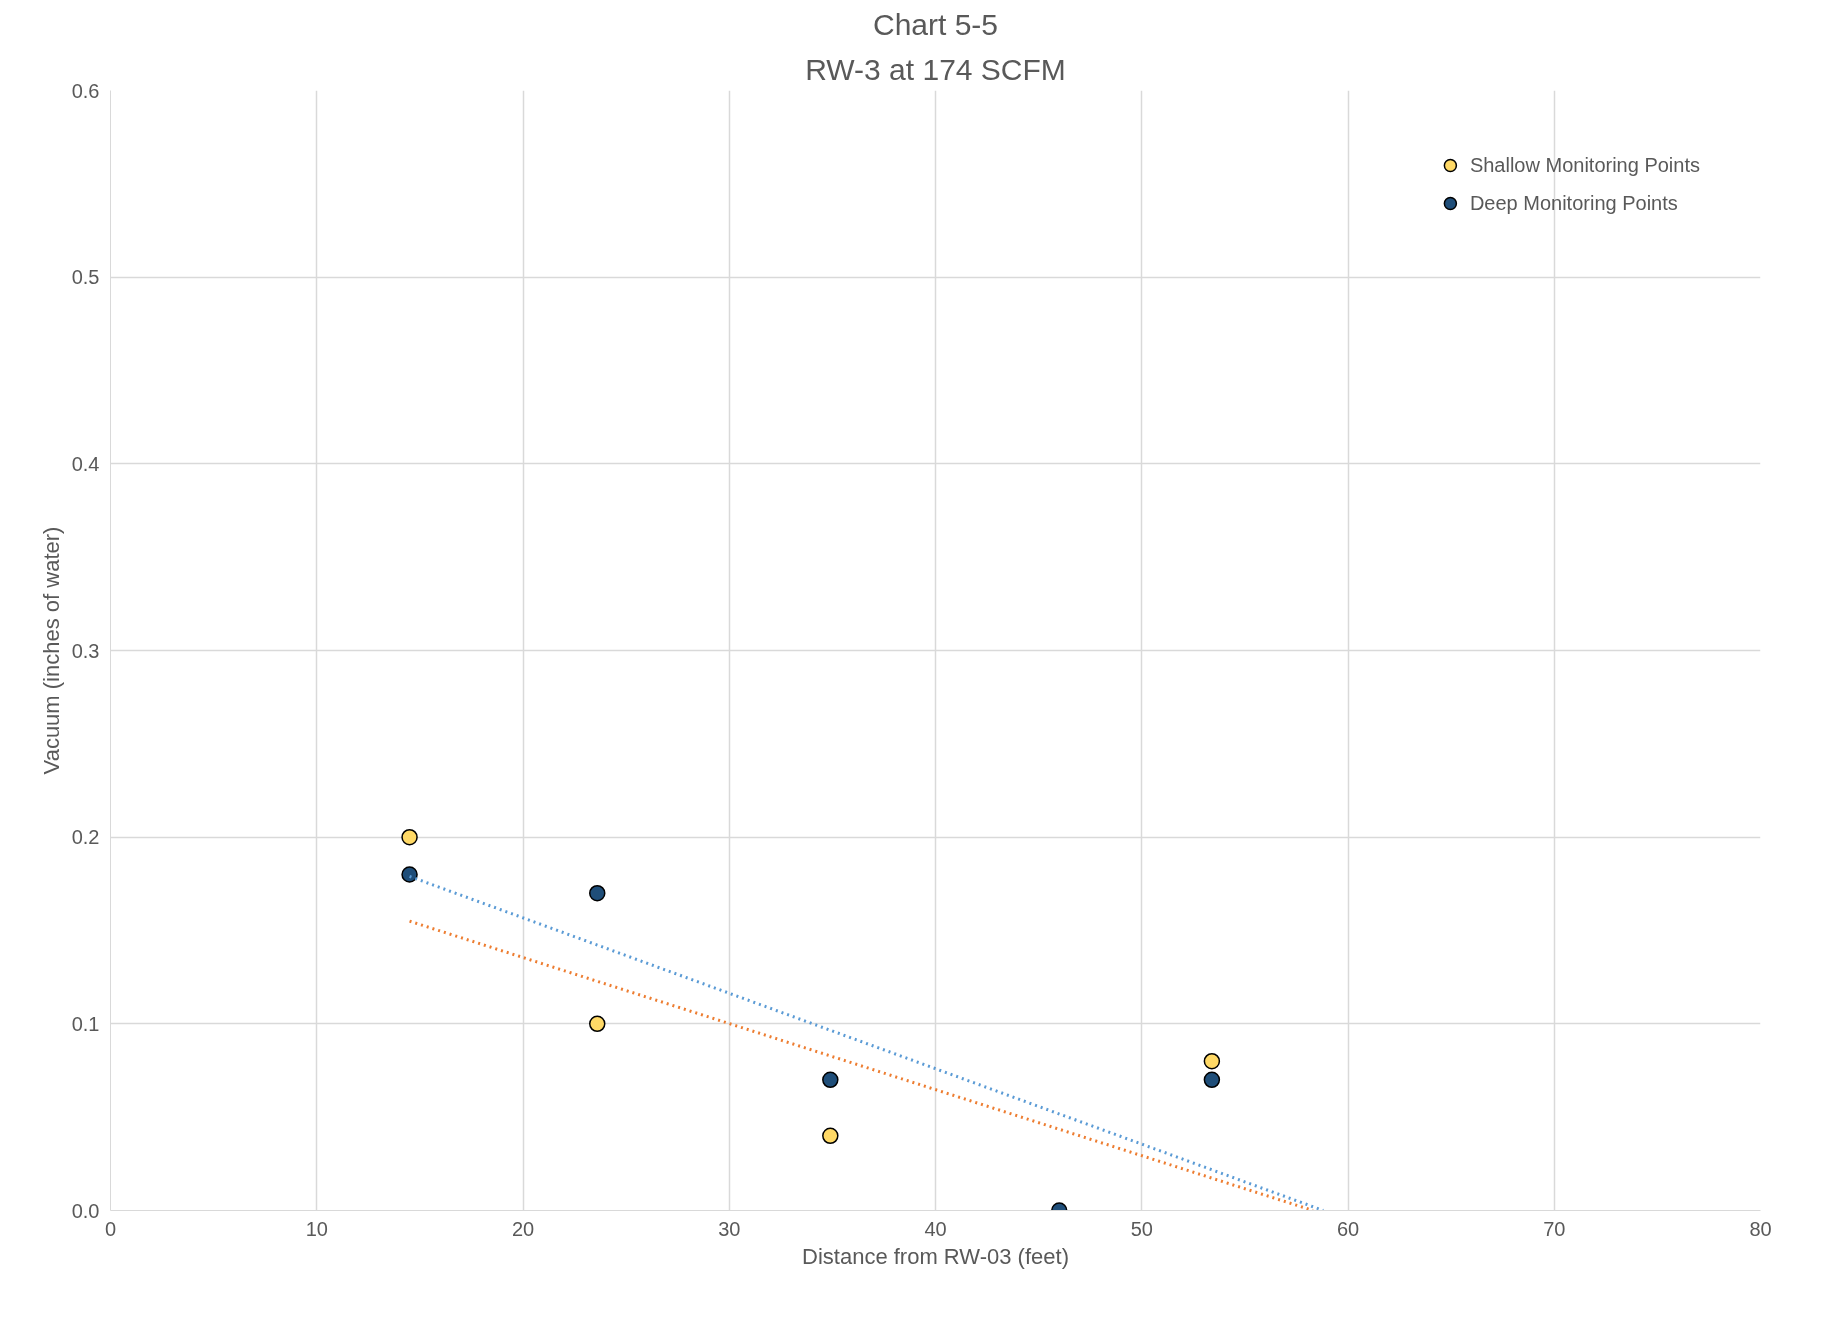  Describe the element at coordinates (1141, 1228) in the screenshot. I see `x-tick-label: 50` at that location.